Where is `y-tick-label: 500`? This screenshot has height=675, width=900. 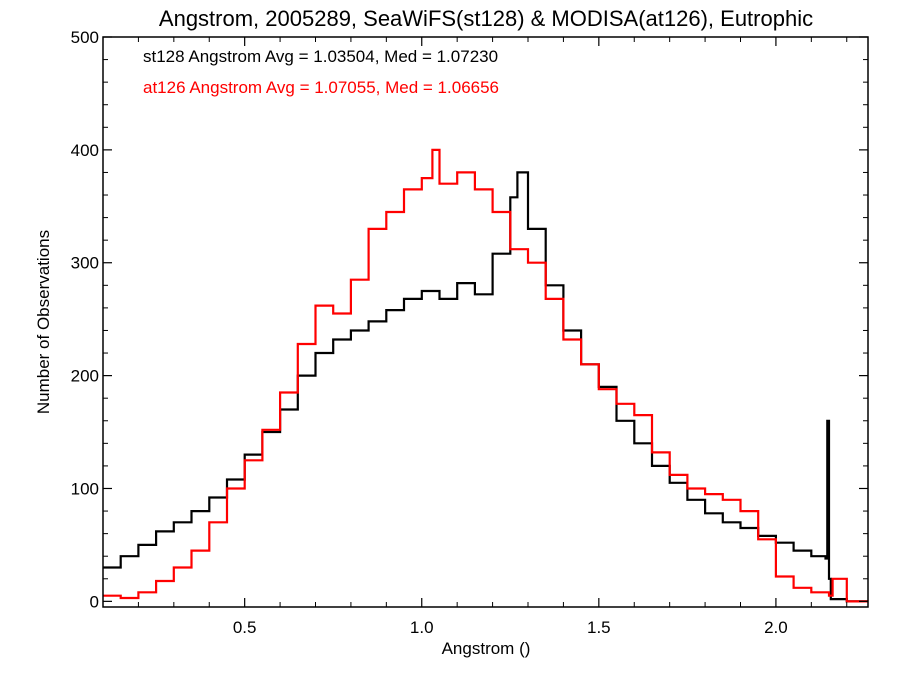
y-tick-label: 500 is located at coordinates (85, 37).